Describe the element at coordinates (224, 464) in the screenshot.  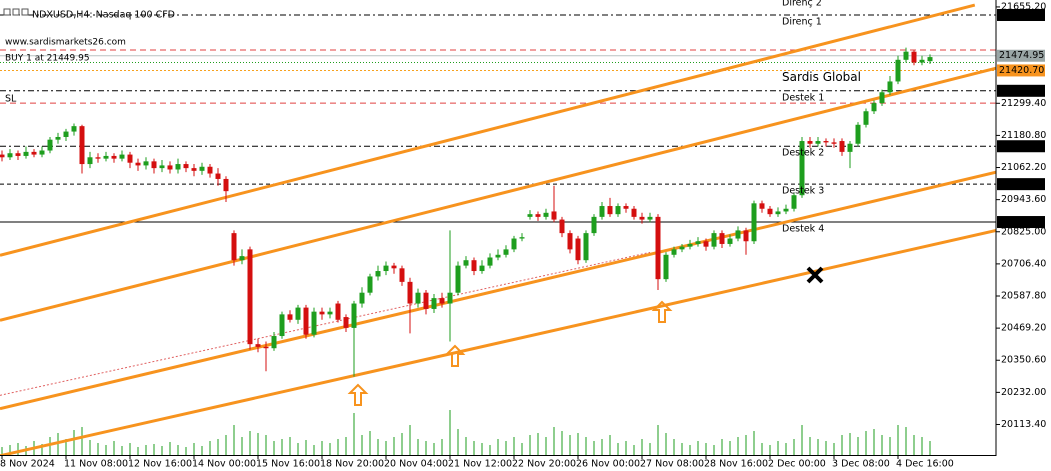
I see `x-tick-label: 14 Nov 00:00` at that location.